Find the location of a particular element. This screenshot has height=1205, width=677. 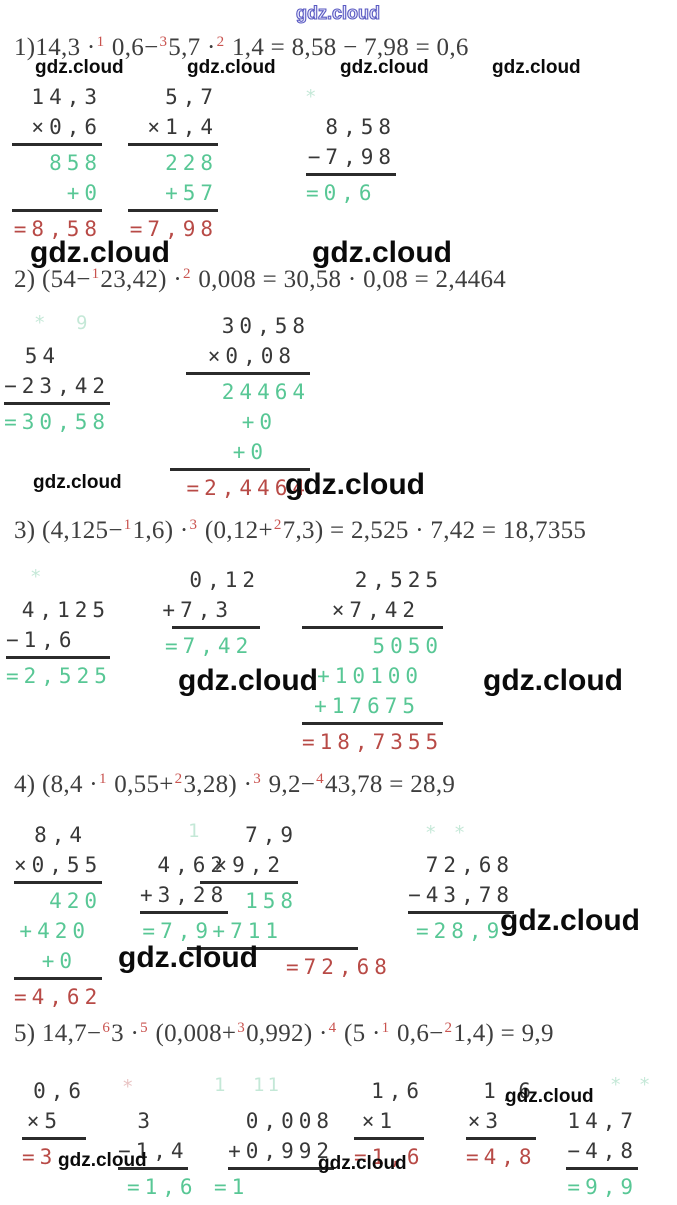

problem-4-work-column-4: 72,68 −43,78 =28,9 is located at coordinates (461, 898).